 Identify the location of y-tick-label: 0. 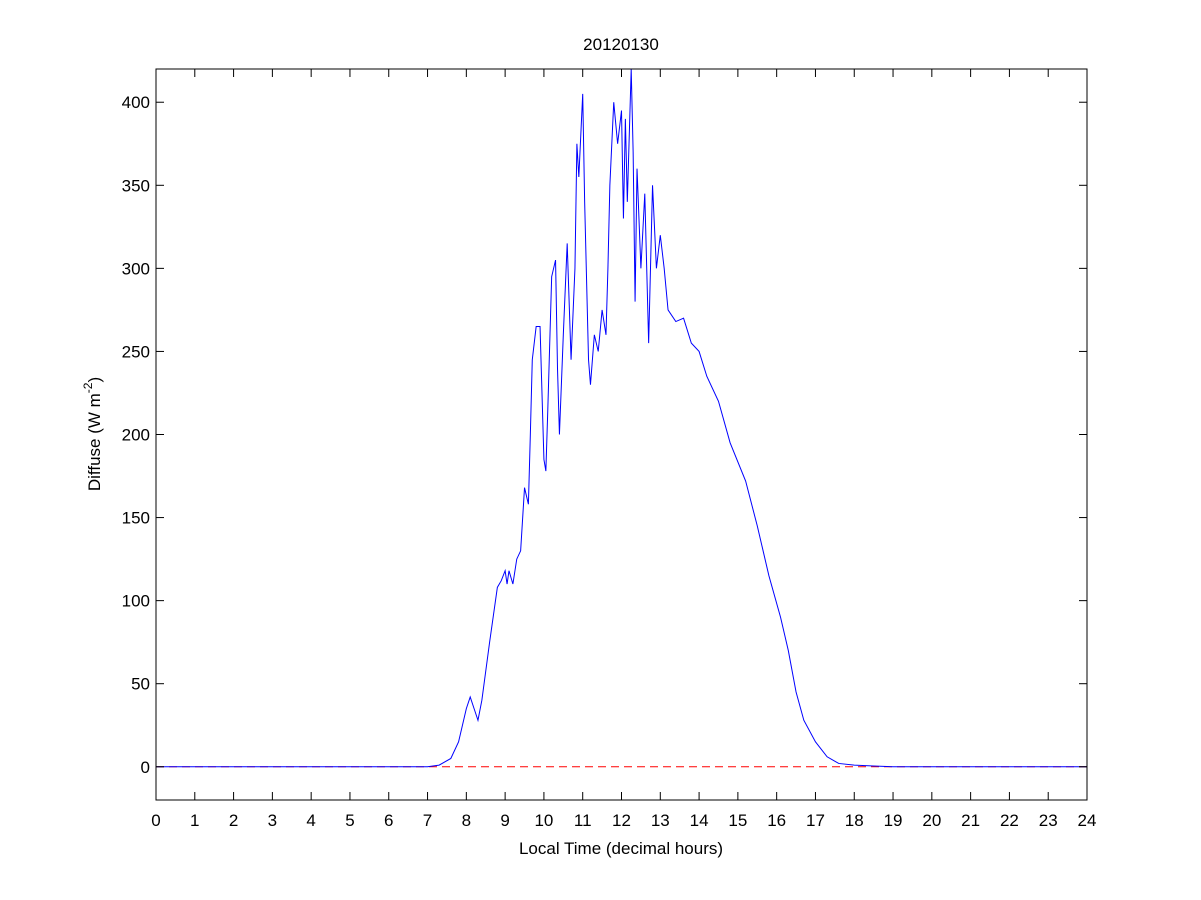
(145, 767).